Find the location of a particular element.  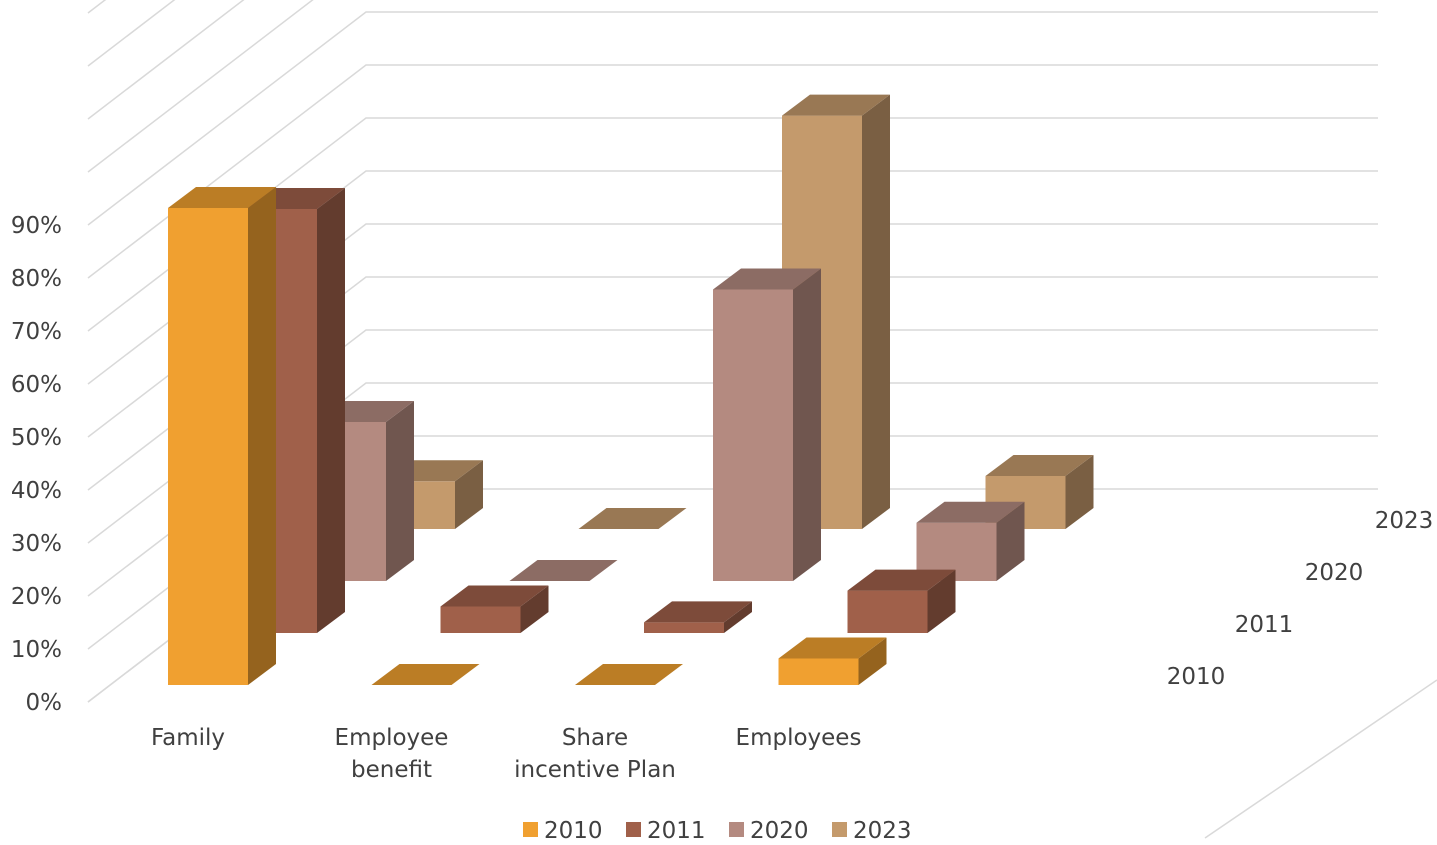

y-tick-label: 40% is located at coordinates (36, 491).